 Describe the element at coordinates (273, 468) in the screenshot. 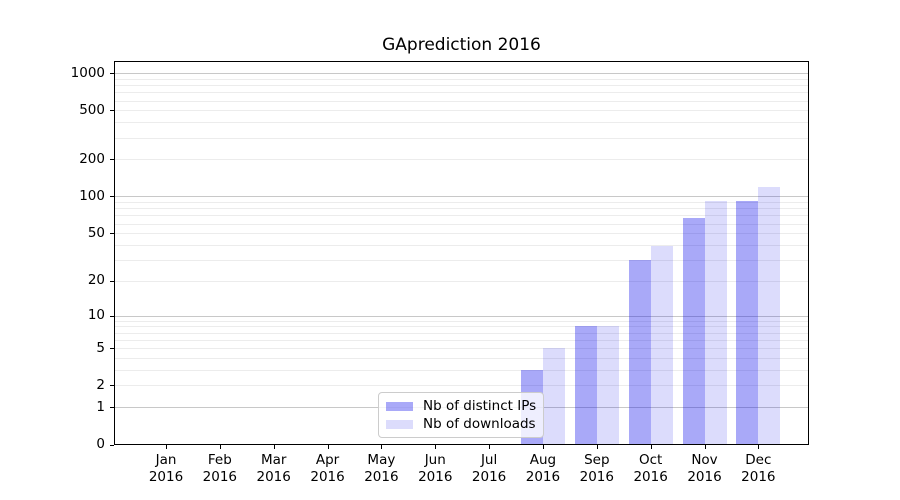

I see `x-tick-label: Mar 2016` at that location.